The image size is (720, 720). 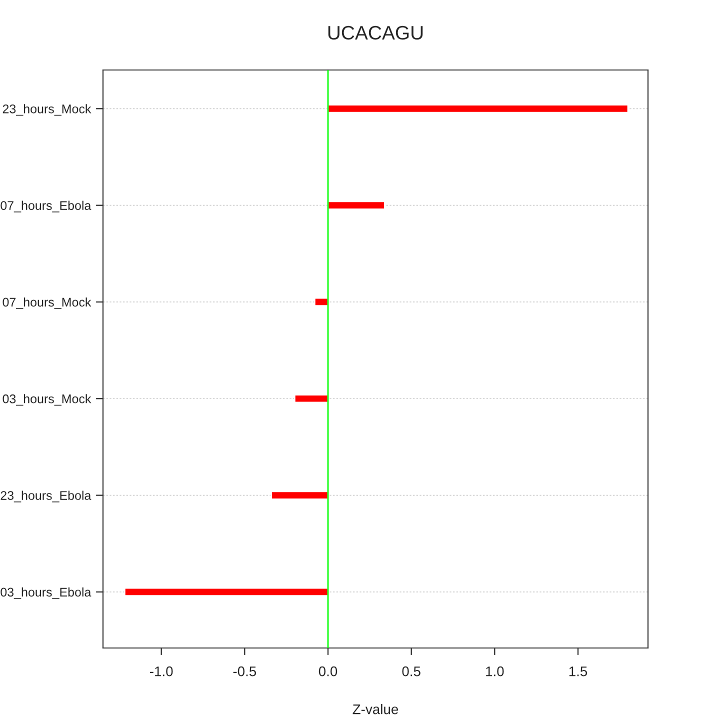 I want to click on x-tick-label: 1.5, so click(x=578, y=671).